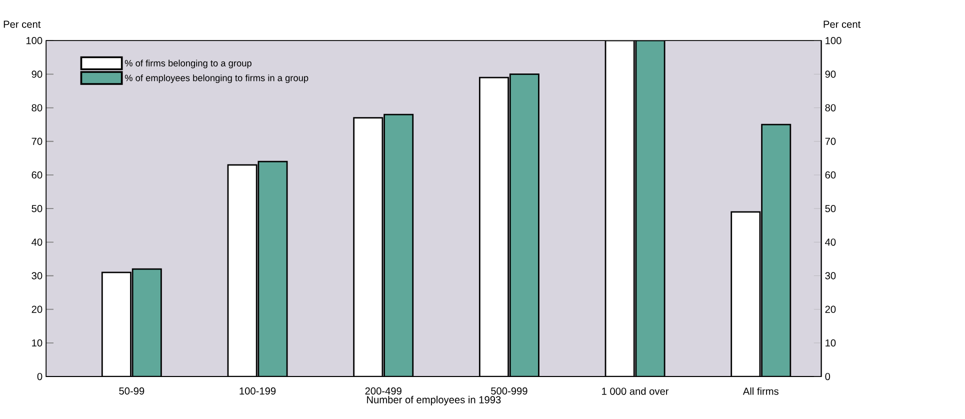  Describe the element at coordinates (831, 343) in the screenshot. I see `y2-tick-label: 10` at that location.